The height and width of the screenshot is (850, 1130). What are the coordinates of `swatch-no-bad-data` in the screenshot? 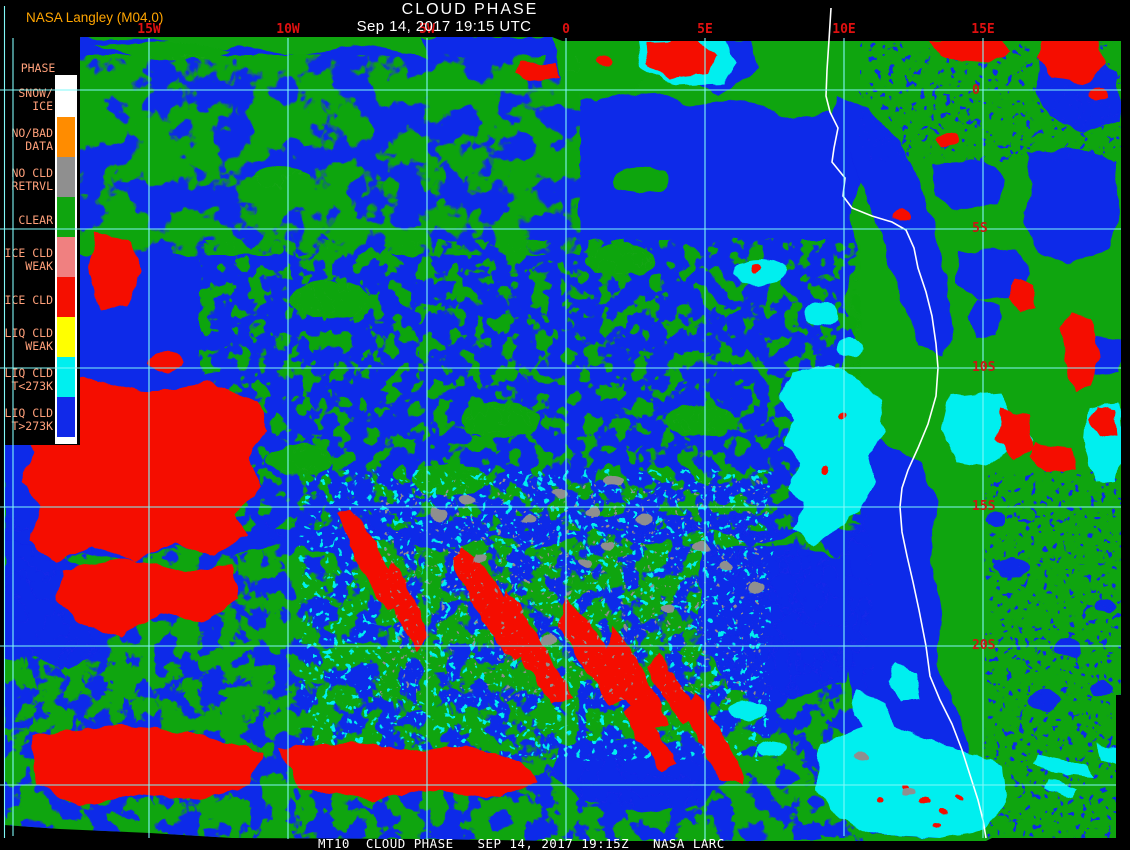 It's located at (66, 137).